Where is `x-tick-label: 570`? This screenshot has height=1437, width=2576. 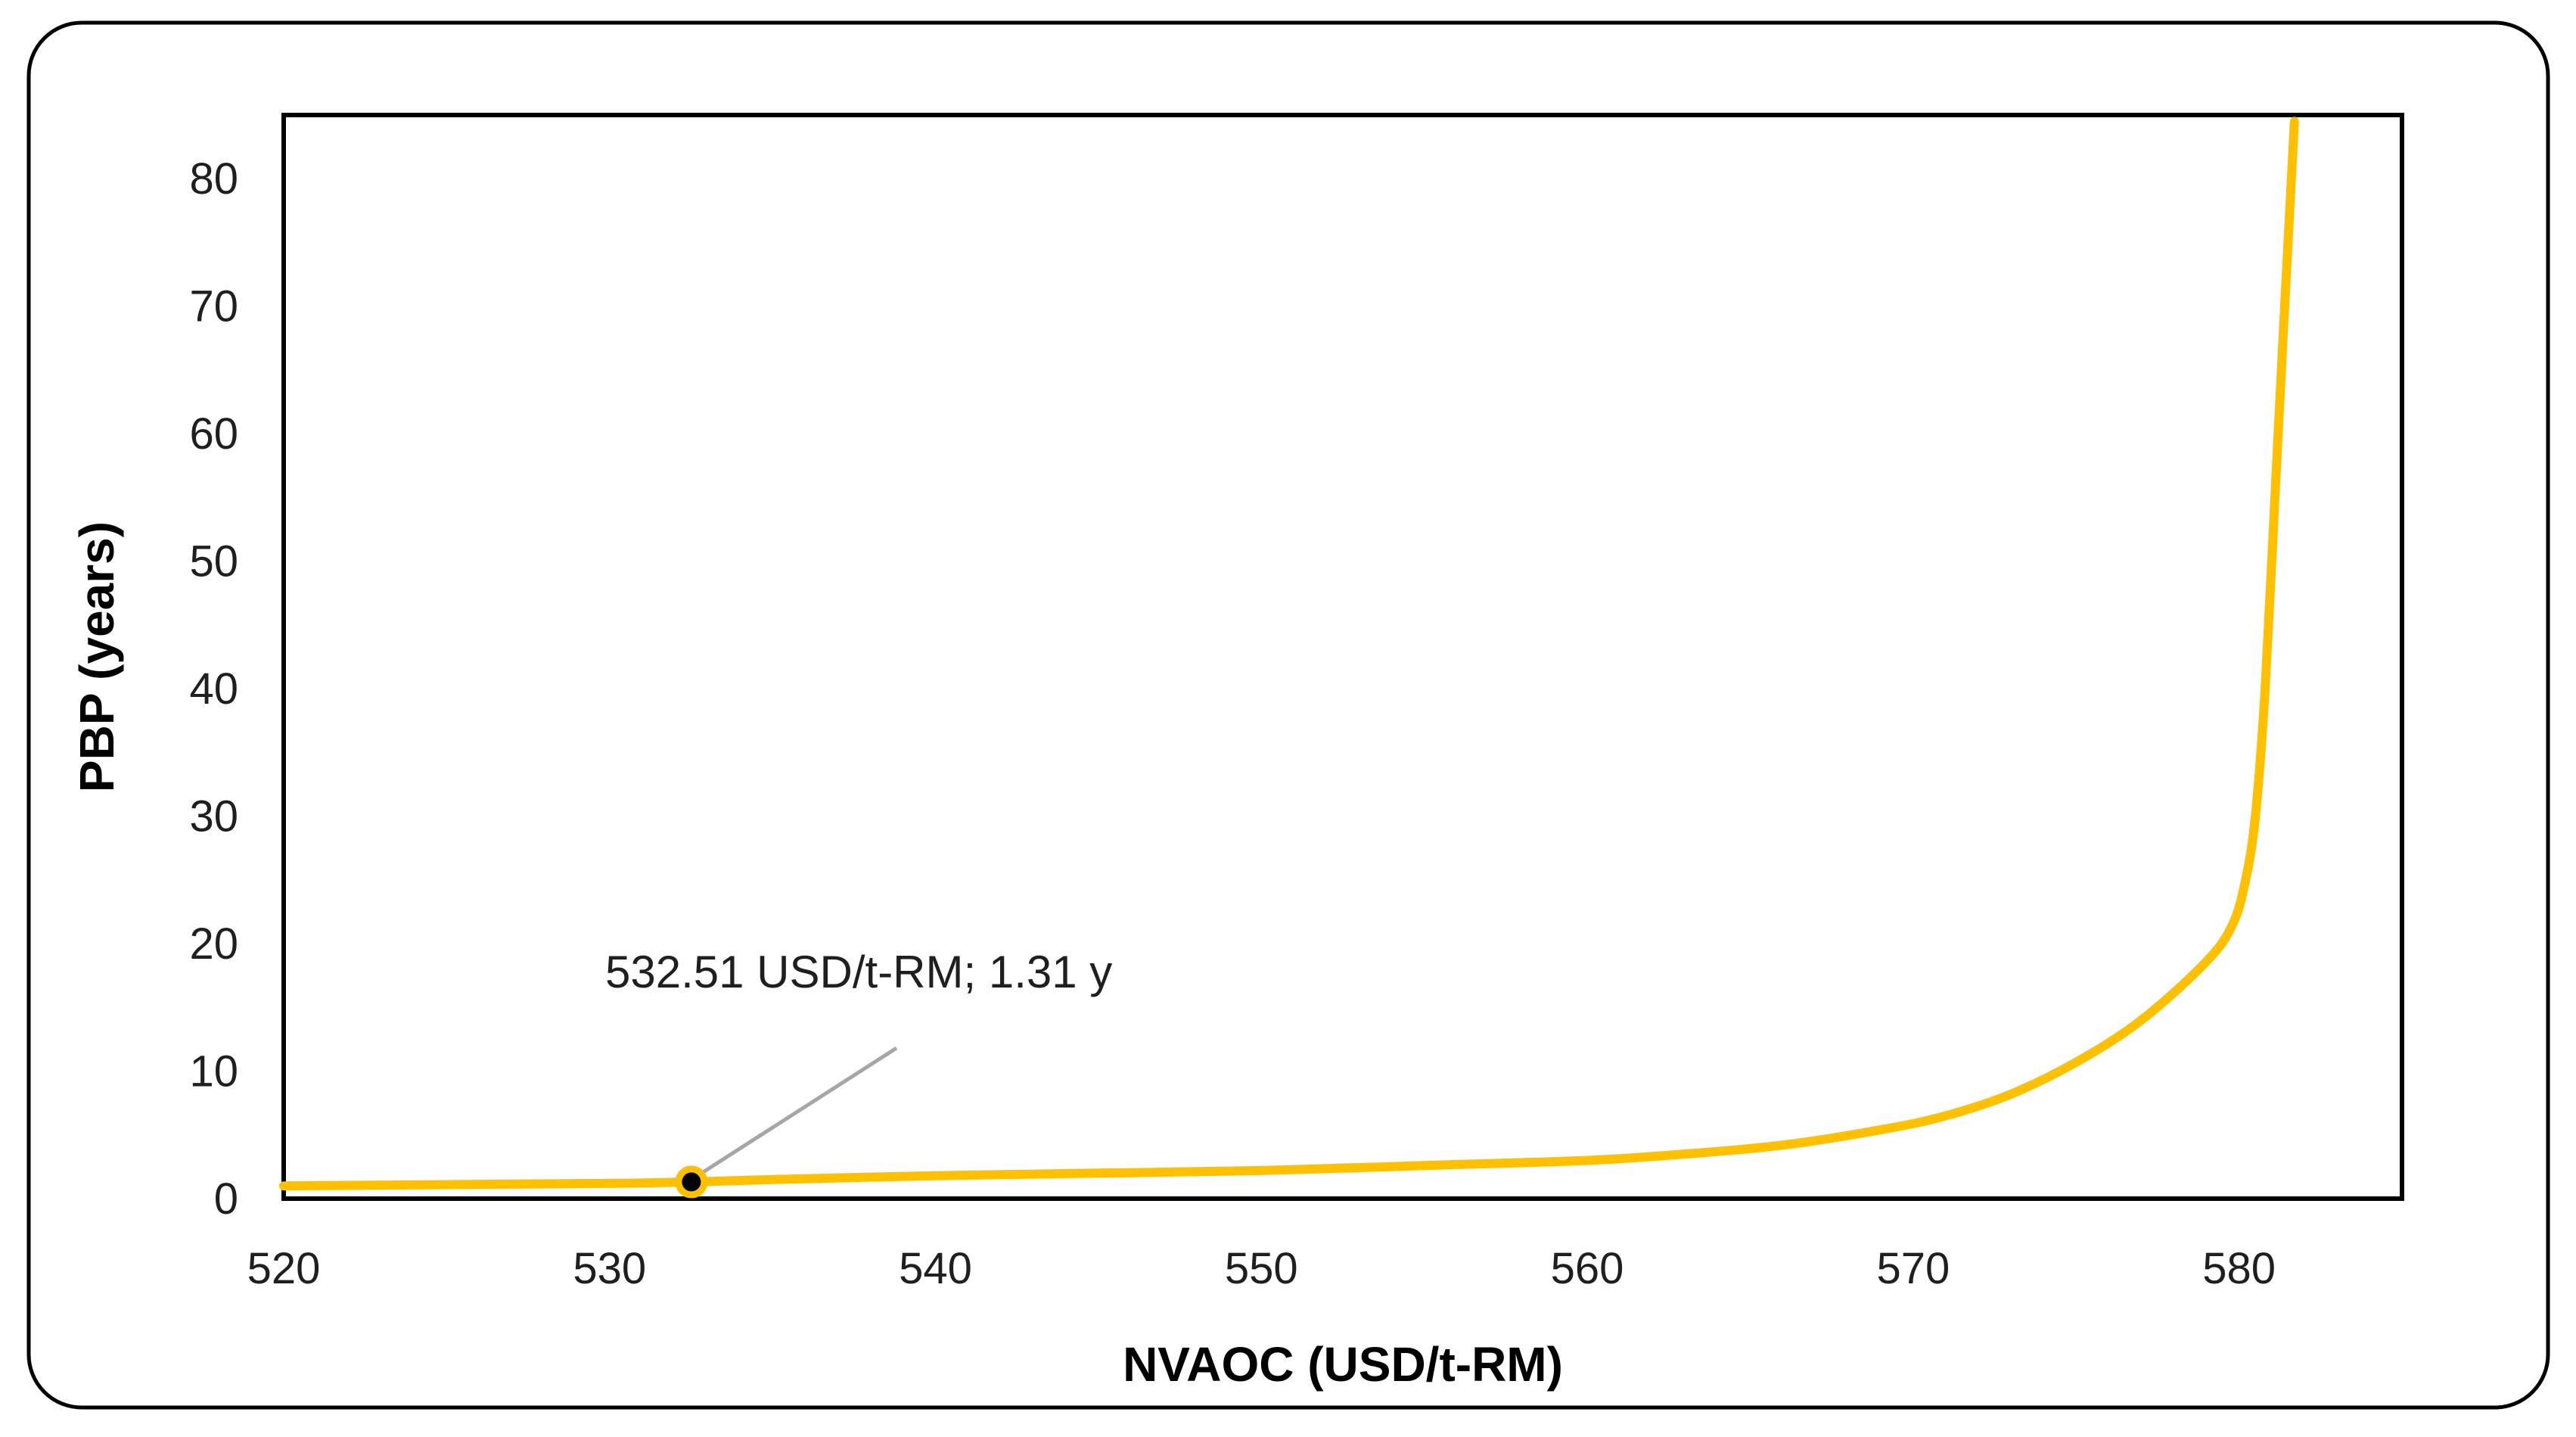 x-tick-label: 570 is located at coordinates (1913, 1268).